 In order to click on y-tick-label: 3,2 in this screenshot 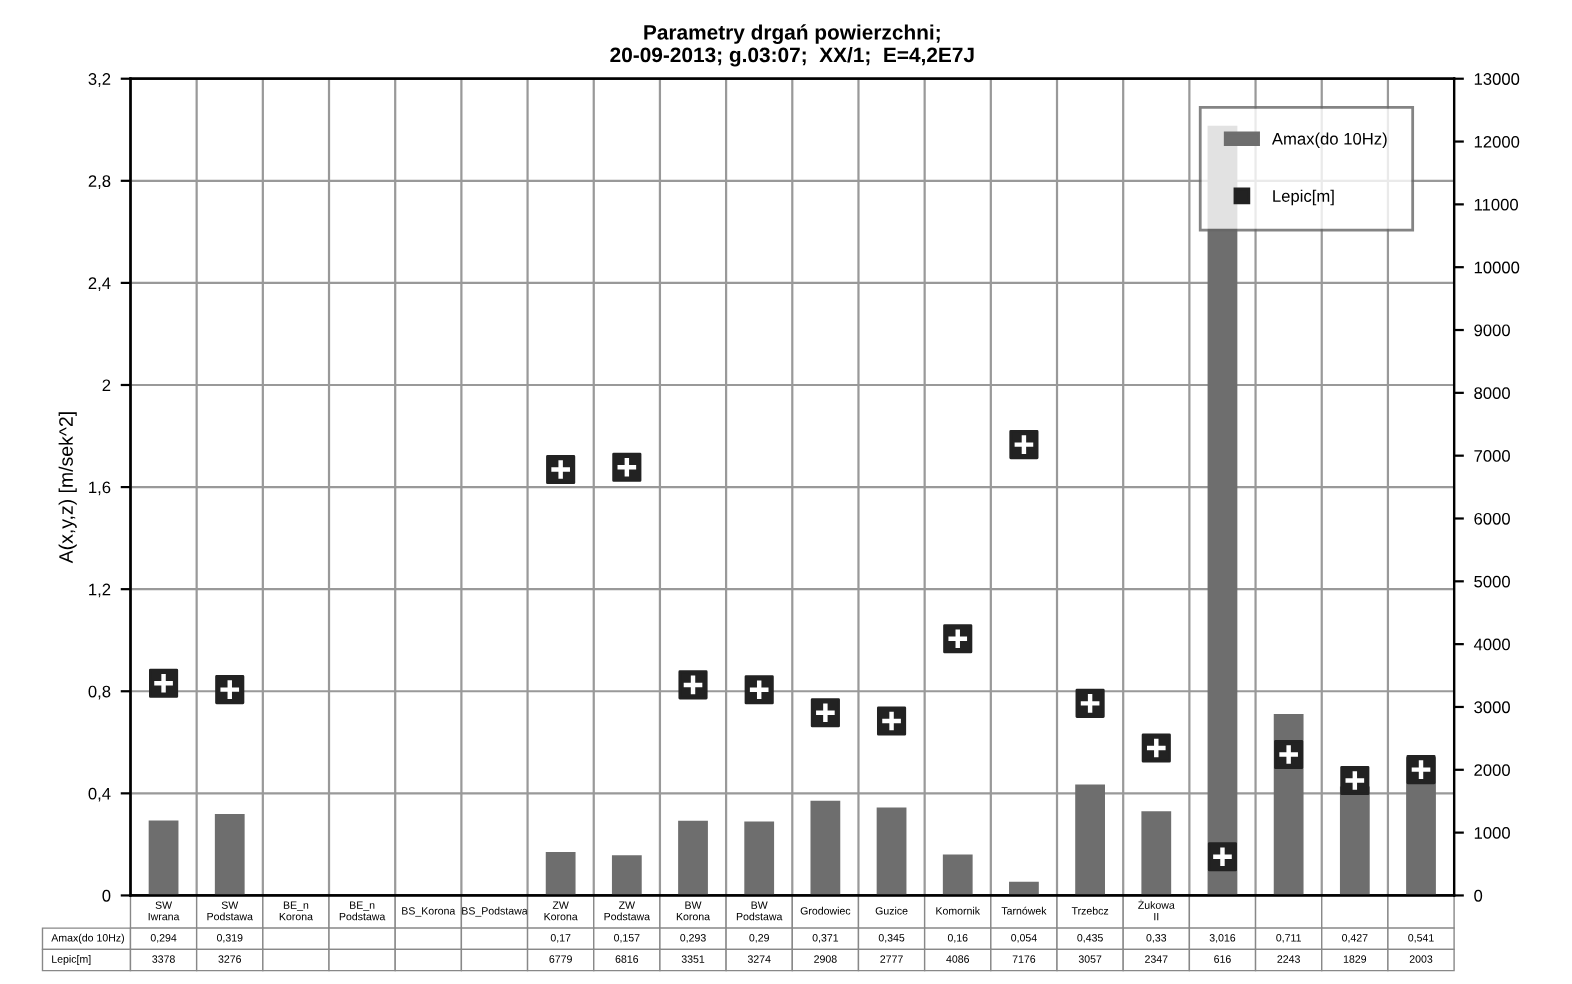, I will do `click(99, 80)`.